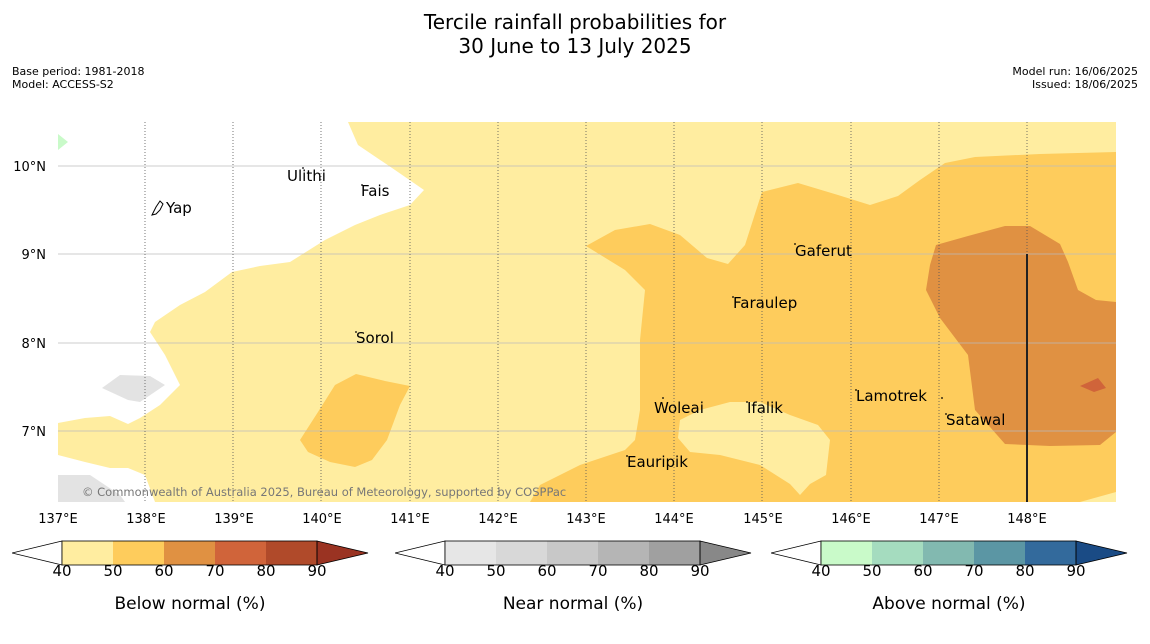  Describe the element at coordinates (34, 344) in the screenshot. I see `lat-label: 8°N` at that location.